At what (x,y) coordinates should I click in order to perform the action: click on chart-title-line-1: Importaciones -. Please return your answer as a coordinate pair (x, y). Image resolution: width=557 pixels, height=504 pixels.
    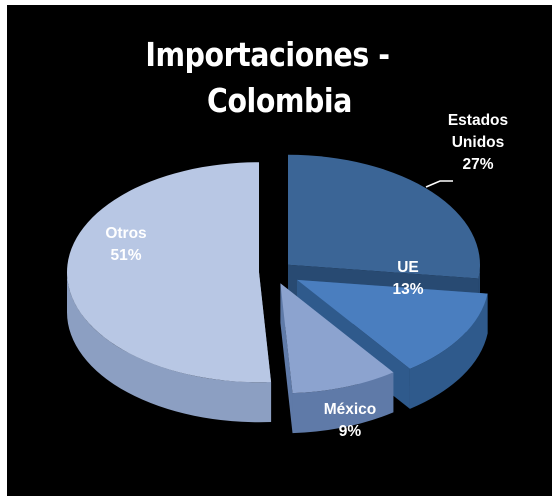
    Looking at the image, I should click on (267, 54).